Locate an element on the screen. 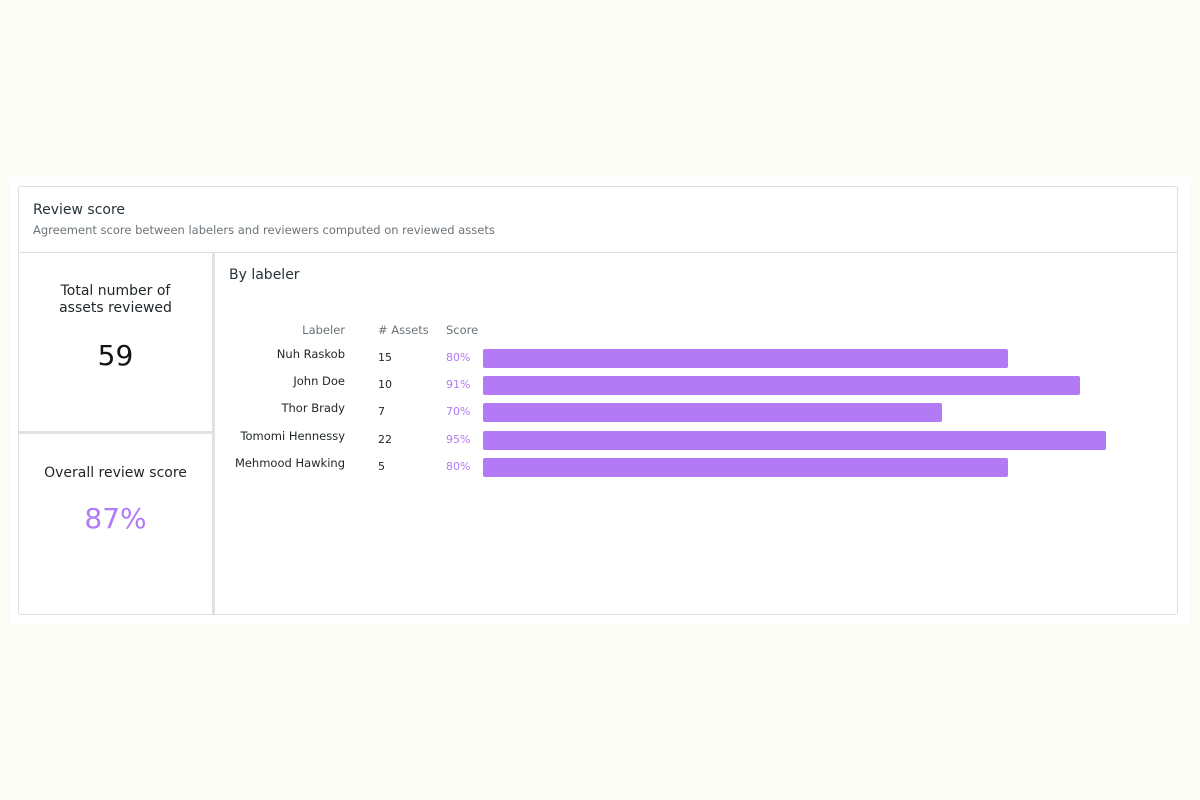 This screenshot has width=1200, height=800. labeler-row: Thor Brady 7 70% is located at coordinates (696, 412).